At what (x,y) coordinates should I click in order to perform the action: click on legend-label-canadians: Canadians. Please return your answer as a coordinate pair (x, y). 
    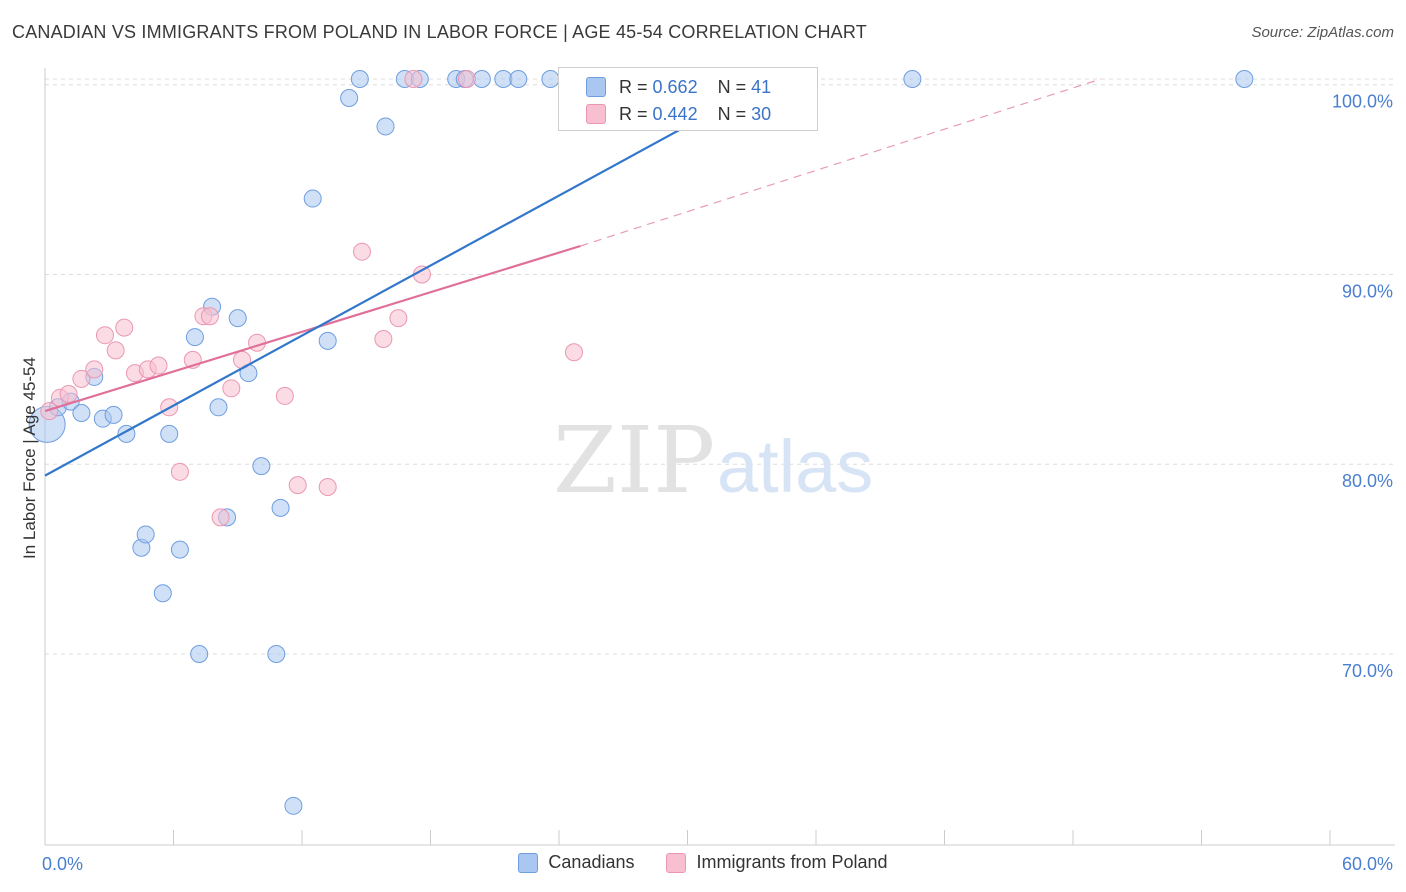
    Looking at the image, I should click on (591, 862).